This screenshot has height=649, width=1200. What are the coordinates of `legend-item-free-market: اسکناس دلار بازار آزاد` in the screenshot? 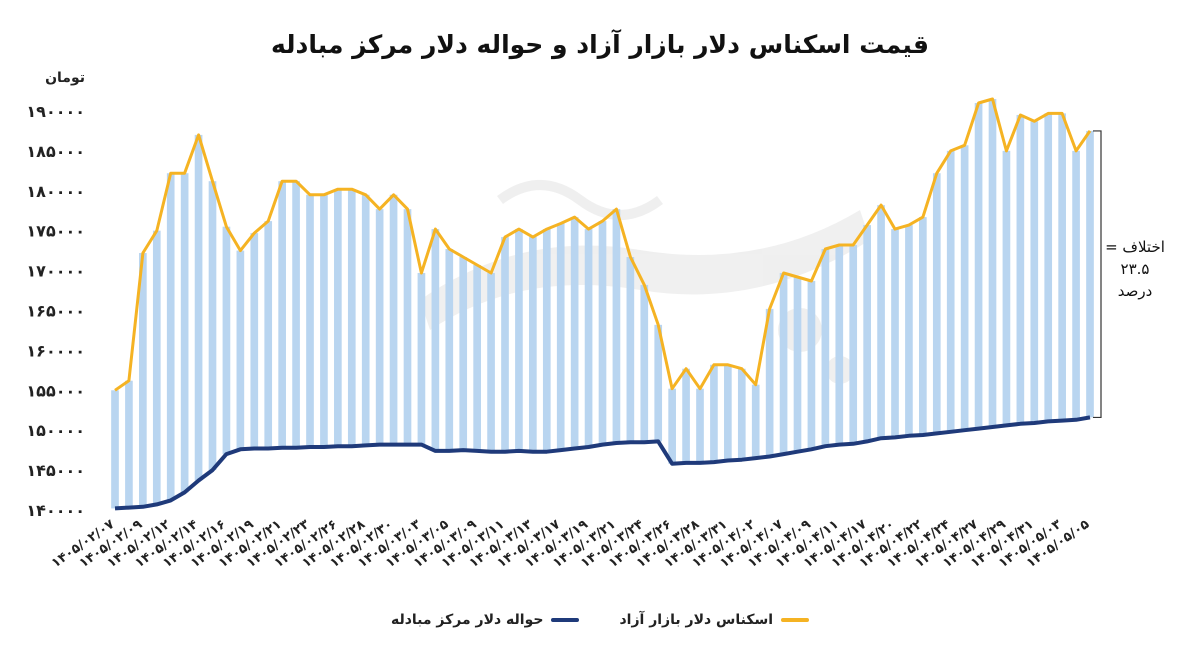 It's located at (714, 620).